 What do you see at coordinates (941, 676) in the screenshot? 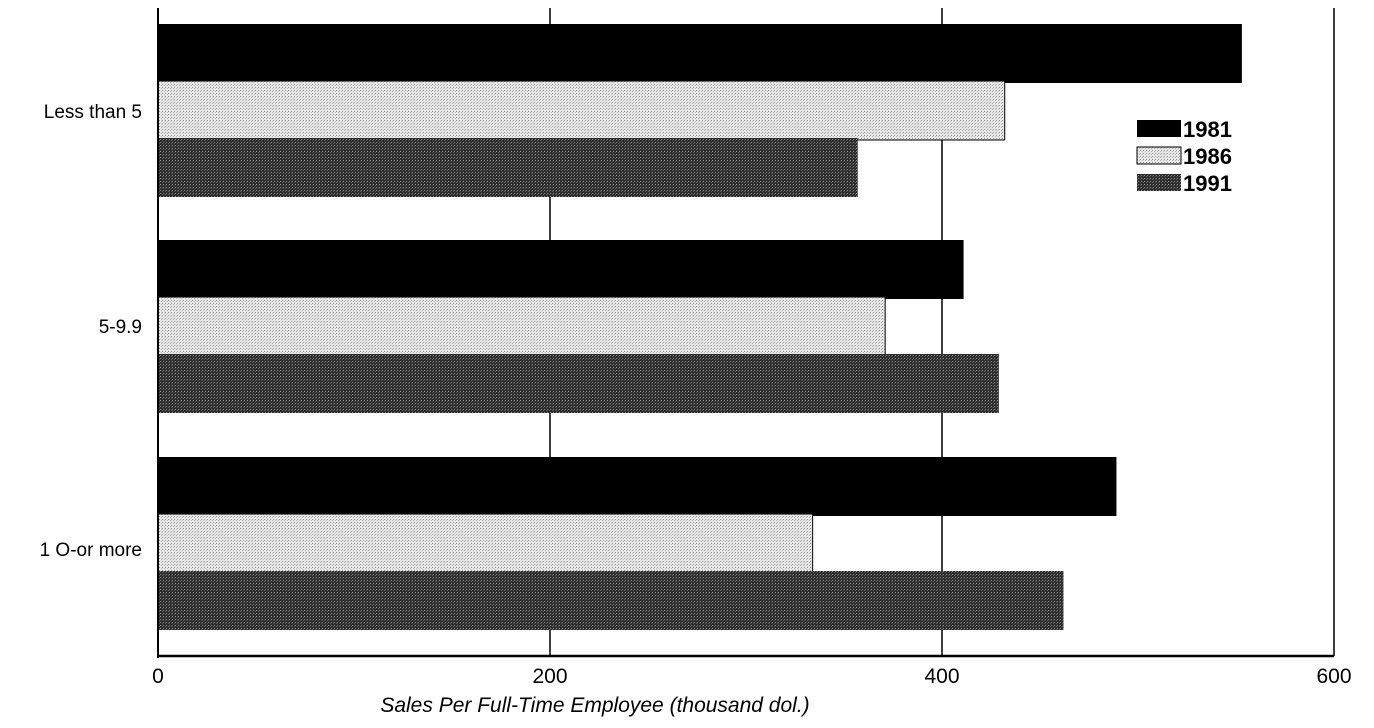
I see `x-tick-label-400: 400` at bounding box center [941, 676].